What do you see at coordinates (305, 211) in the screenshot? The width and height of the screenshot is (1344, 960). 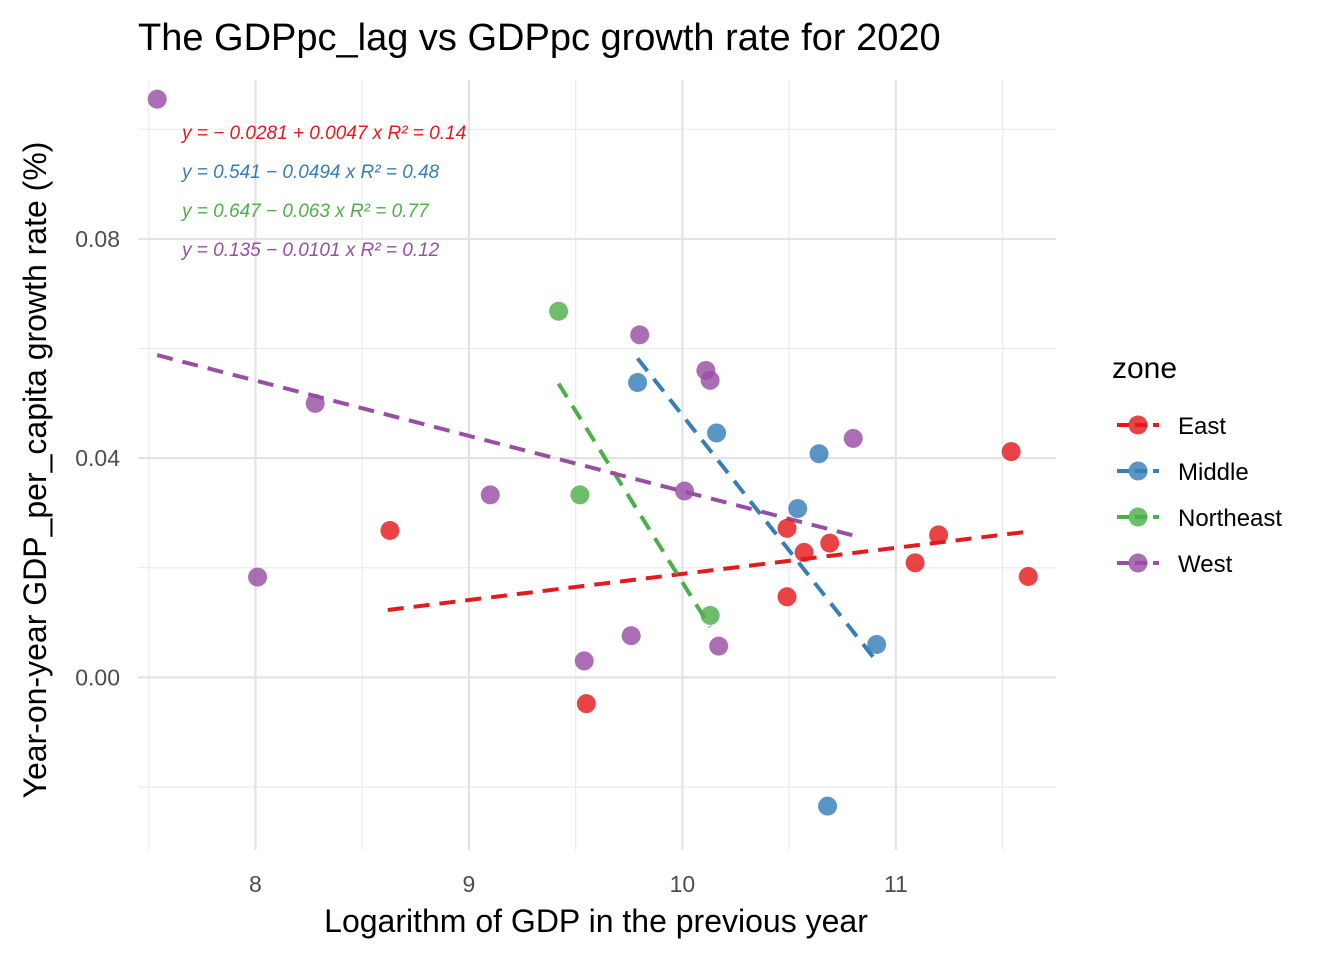 I see `regression-equation-northeast: y = 0.647 − 0.063 x R² = 0.77` at bounding box center [305, 211].